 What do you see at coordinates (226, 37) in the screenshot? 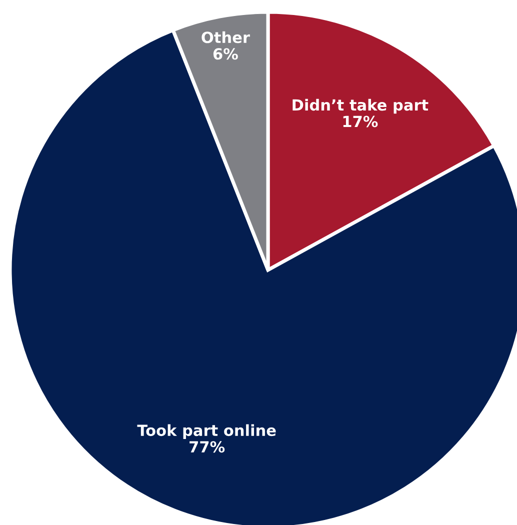
I see `slice-label: Other` at bounding box center [226, 37].